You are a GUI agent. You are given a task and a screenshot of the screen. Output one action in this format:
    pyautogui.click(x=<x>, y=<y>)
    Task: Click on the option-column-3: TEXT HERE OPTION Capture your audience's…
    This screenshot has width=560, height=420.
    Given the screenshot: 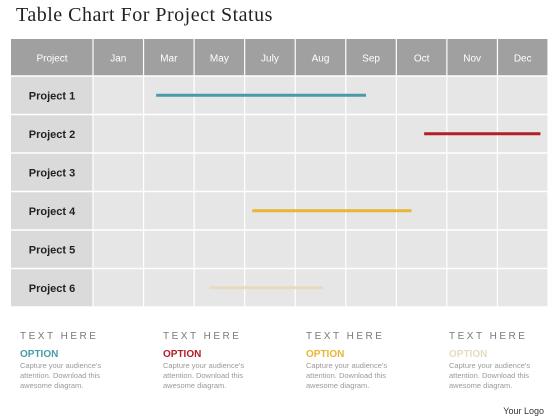 What is the action you would take?
    pyautogui.click(x=361, y=361)
    